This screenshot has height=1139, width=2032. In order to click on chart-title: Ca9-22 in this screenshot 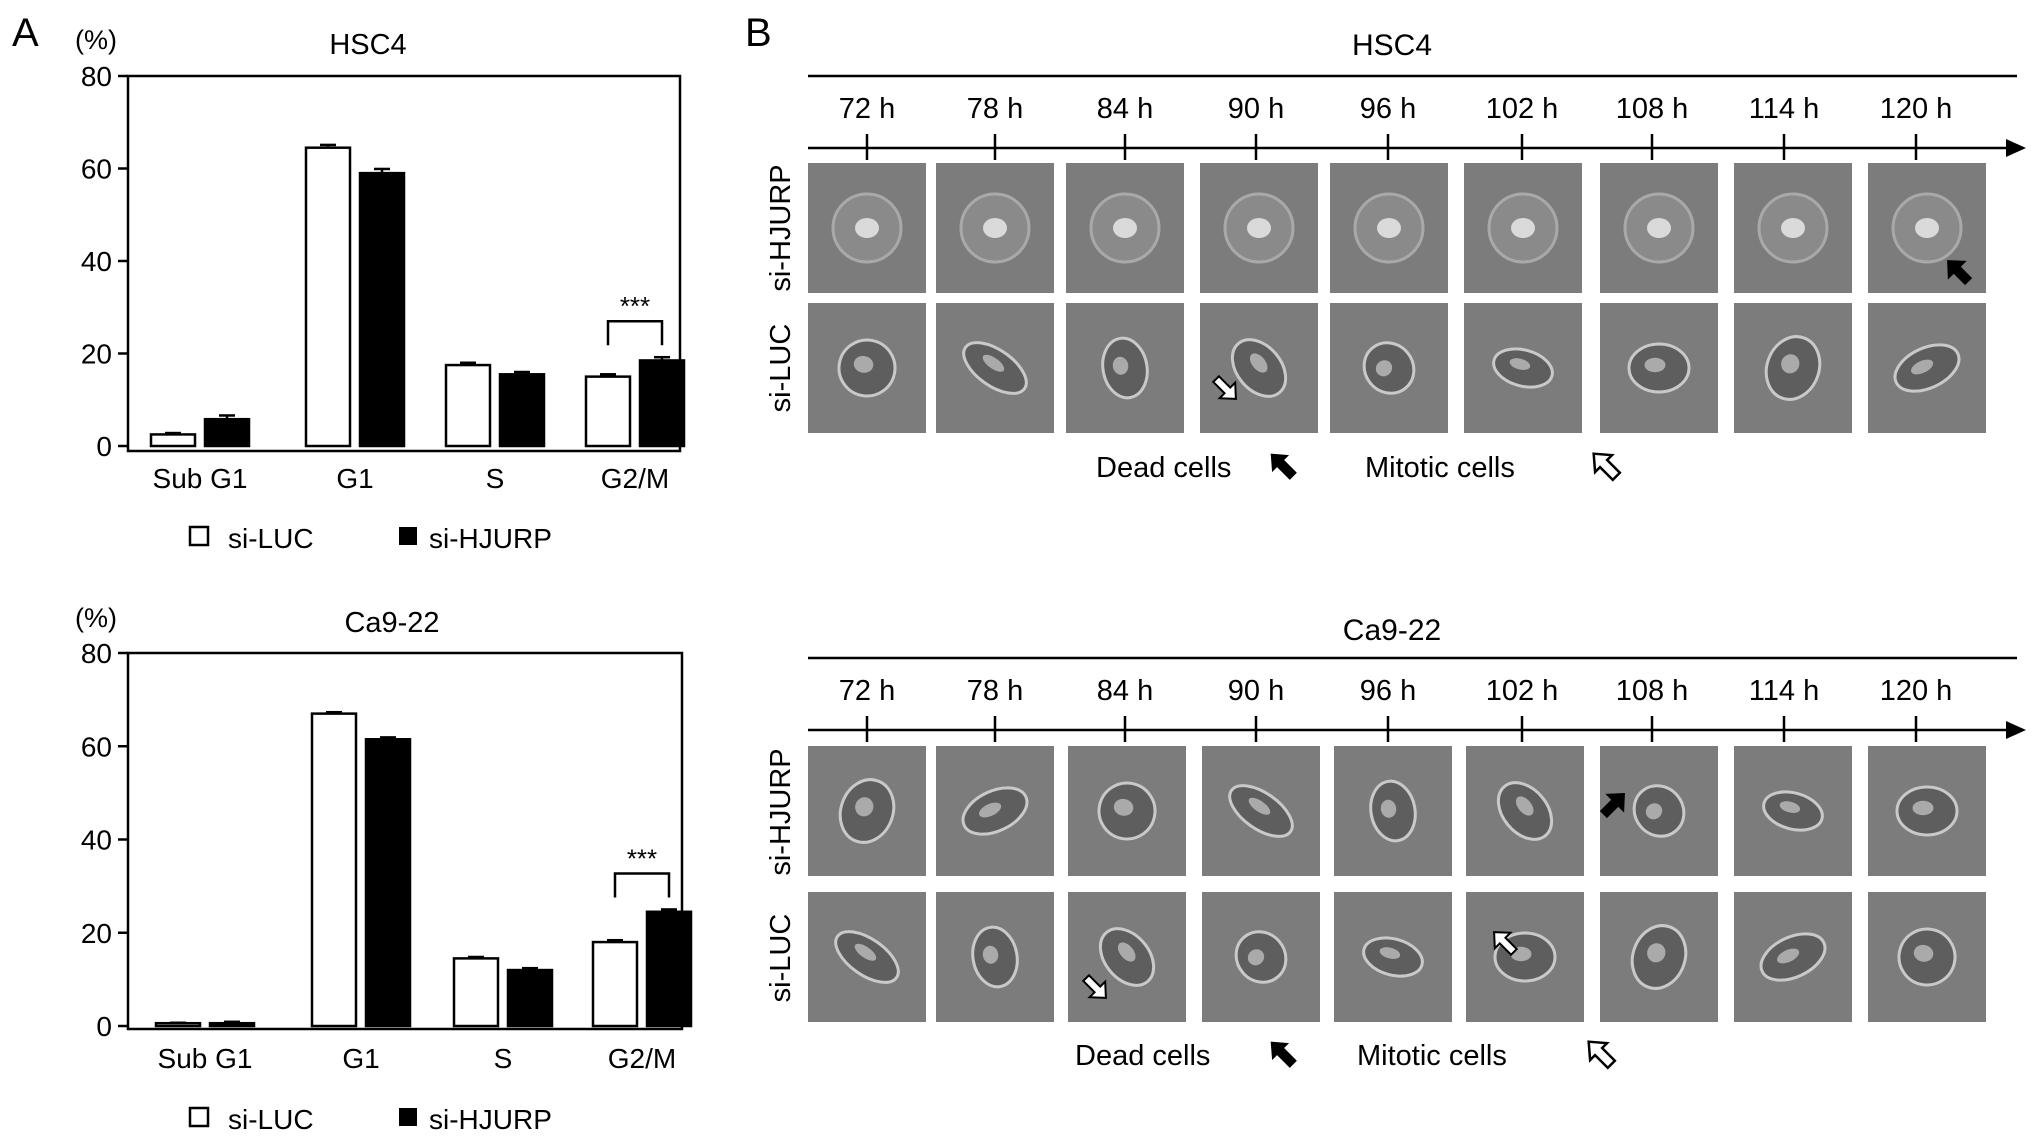, I will do `click(391, 623)`.